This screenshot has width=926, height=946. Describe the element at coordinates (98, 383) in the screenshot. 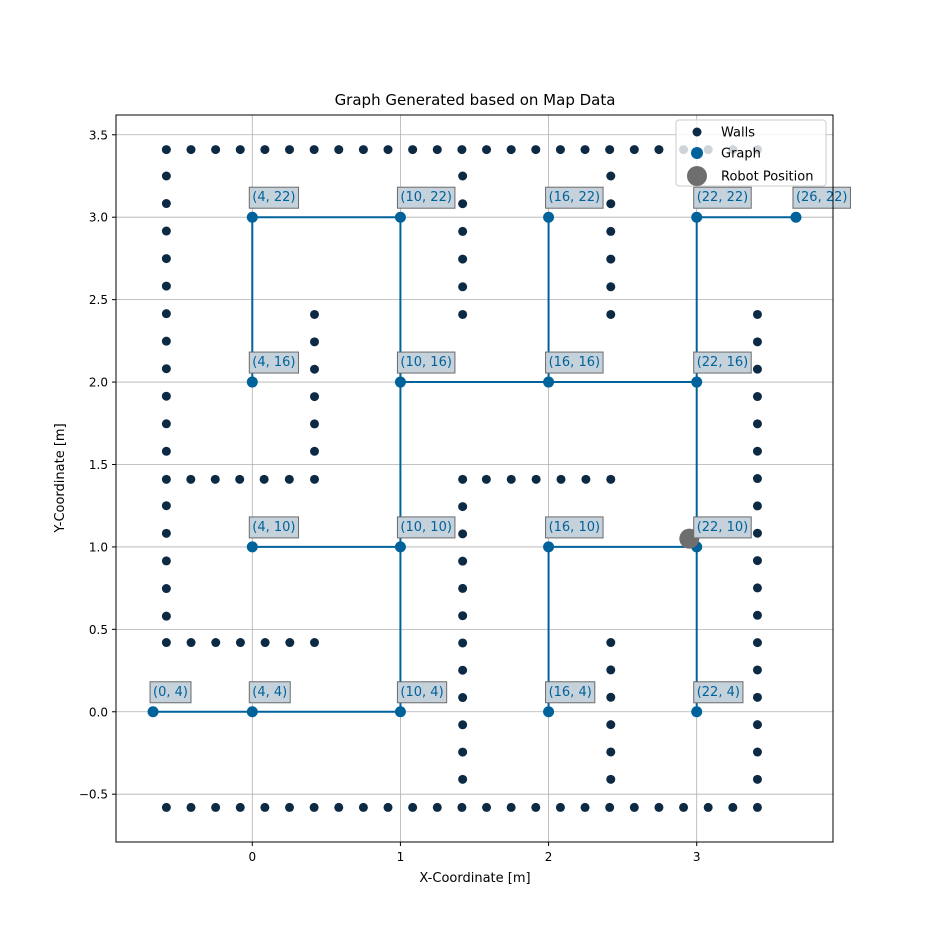

I see `y-tick-label: 2.0` at that location.